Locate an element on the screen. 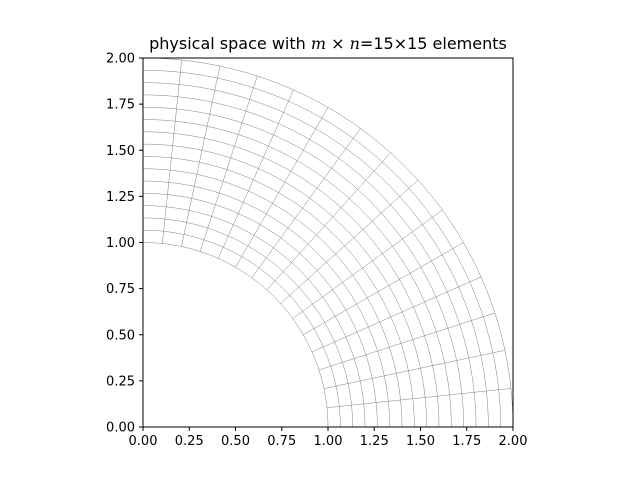 This screenshot has height=480, width=640. y-axis: 0.00 0.25 0.50 0.75 1.00 1.25 1.50 1.75 2.00 is located at coordinates (124, 244).